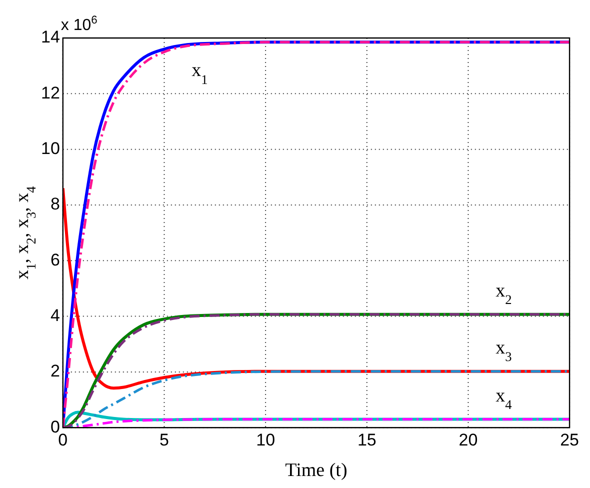  I want to click on x-tick-label: 25, so click(570, 440).